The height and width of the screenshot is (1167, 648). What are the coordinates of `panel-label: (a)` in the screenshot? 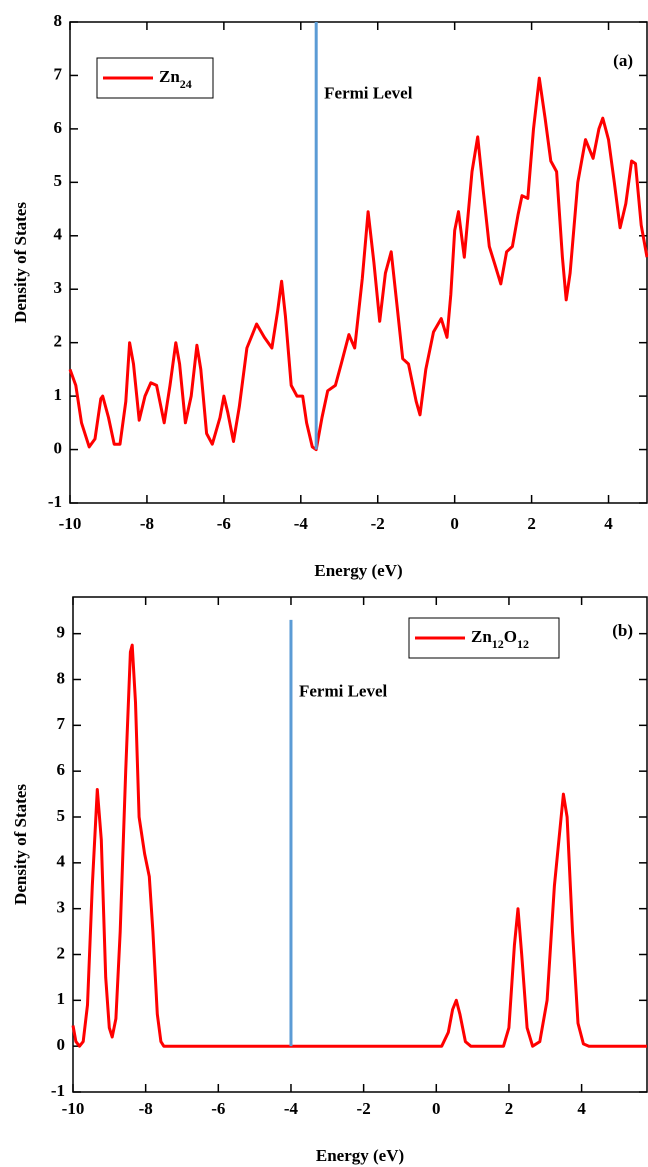 It's located at (623, 60).